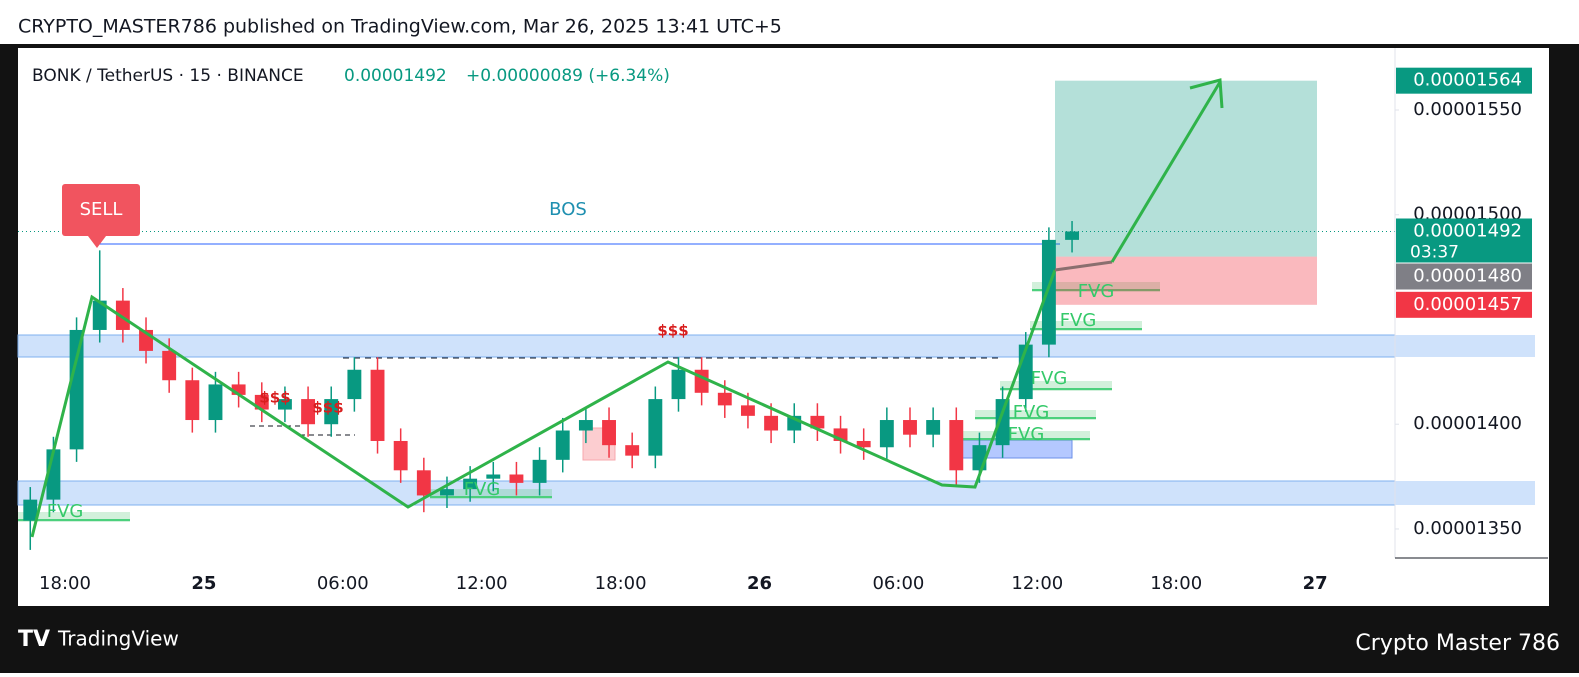 The image size is (1579, 677). I want to click on stop-label-bg, so click(1464, 304).